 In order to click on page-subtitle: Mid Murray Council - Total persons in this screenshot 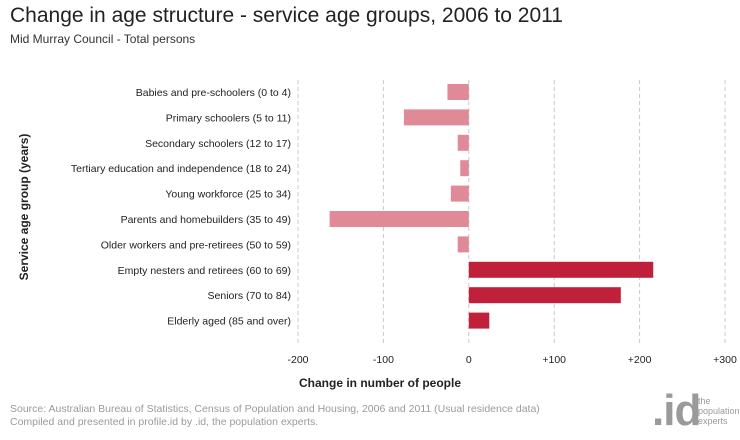, I will do `click(103, 39)`.